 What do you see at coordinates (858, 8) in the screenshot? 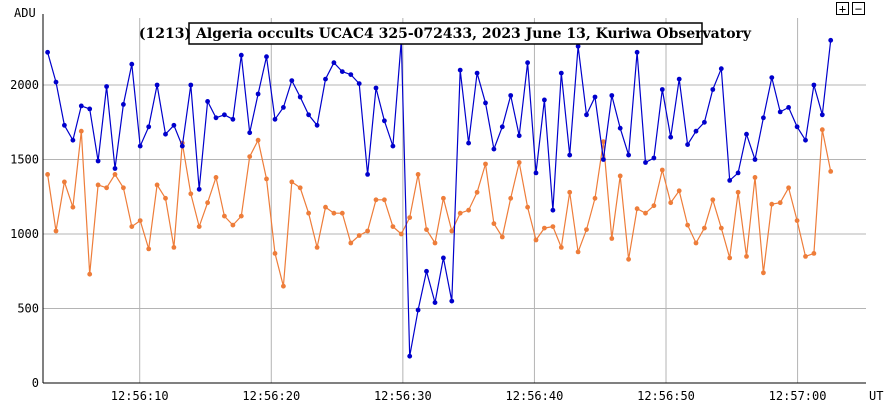
I see `zoom-out-button: −` at bounding box center [858, 8].